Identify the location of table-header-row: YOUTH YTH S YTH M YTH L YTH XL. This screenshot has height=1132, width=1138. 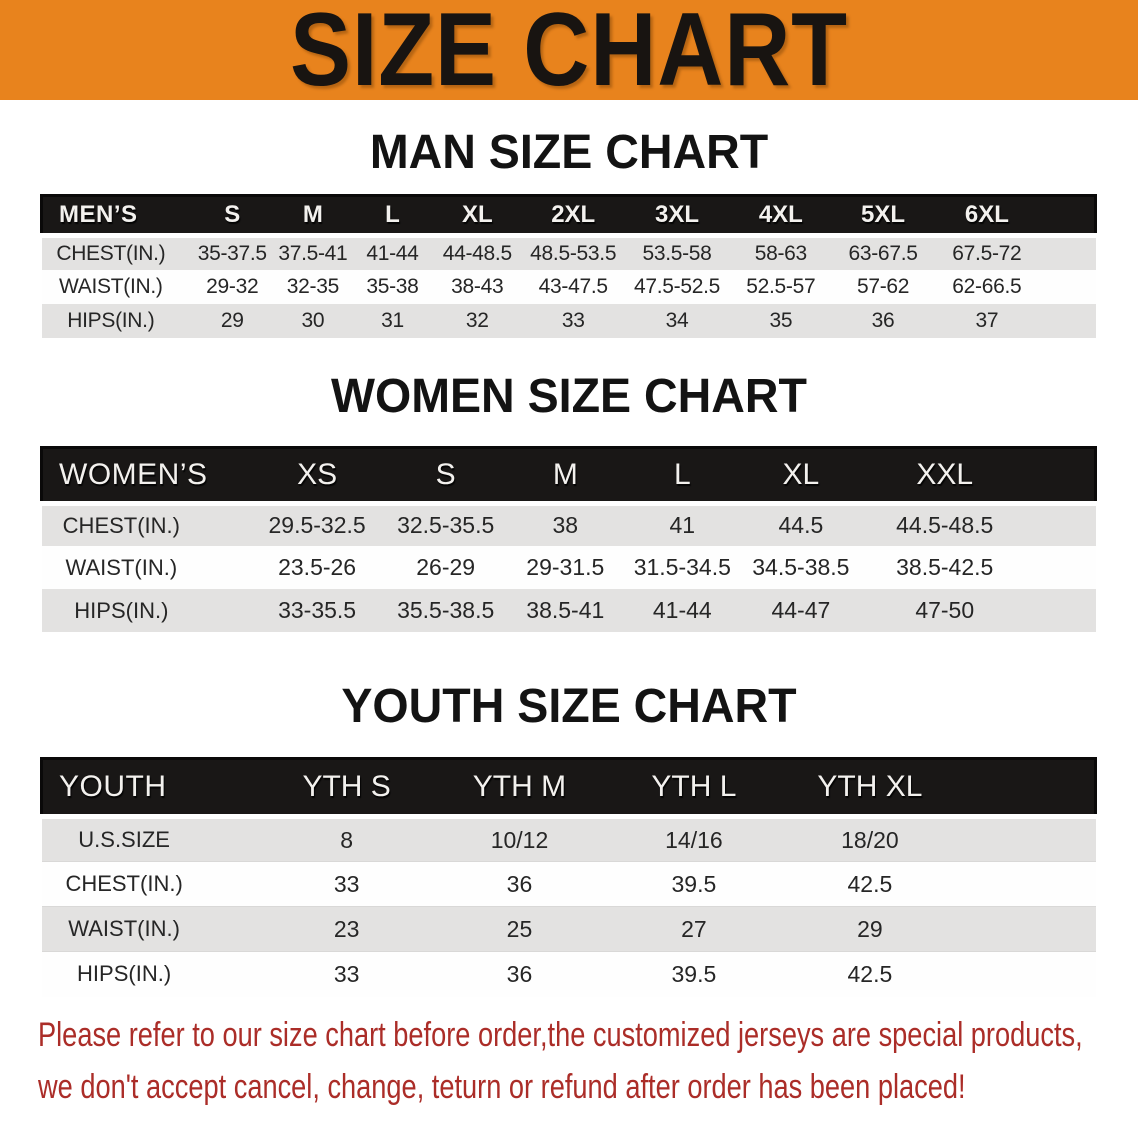
(568, 788).